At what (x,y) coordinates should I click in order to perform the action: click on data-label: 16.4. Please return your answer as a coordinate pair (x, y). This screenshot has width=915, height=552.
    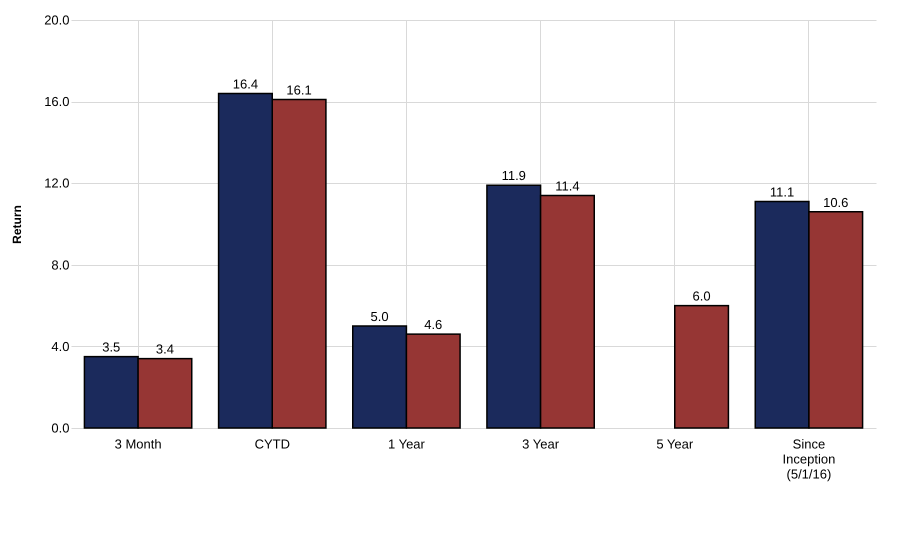
    Looking at the image, I should click on (245, 84).